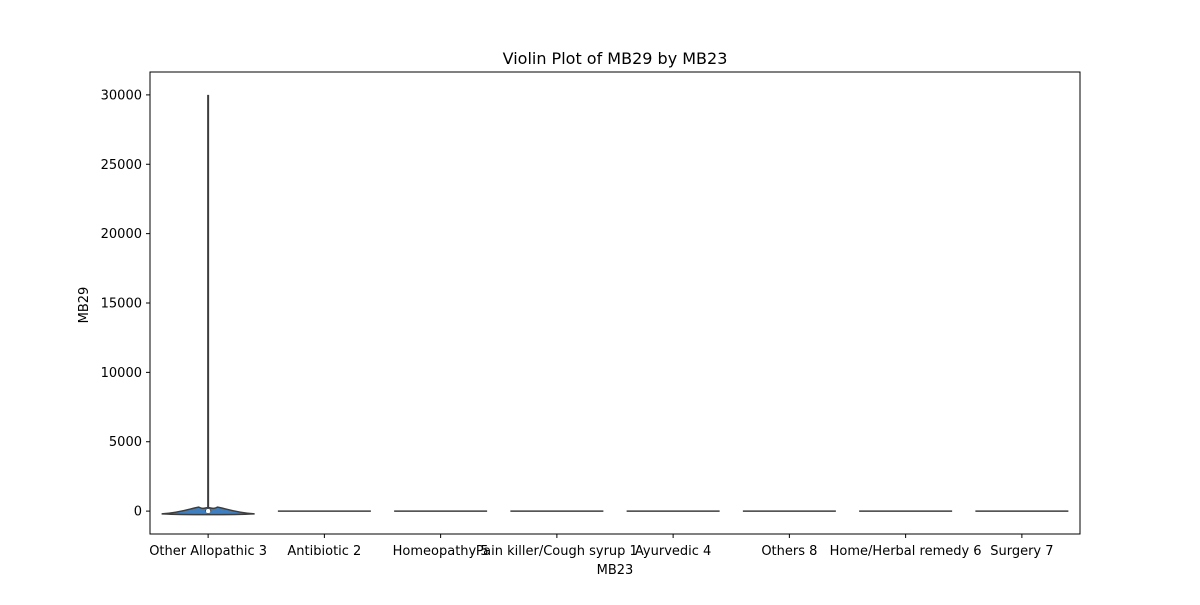 This screenshot has width=1200, height=605. Describe the element at coordinates (125, 442) in the screenshot. I see `y-tick-label: 5000` at that location.